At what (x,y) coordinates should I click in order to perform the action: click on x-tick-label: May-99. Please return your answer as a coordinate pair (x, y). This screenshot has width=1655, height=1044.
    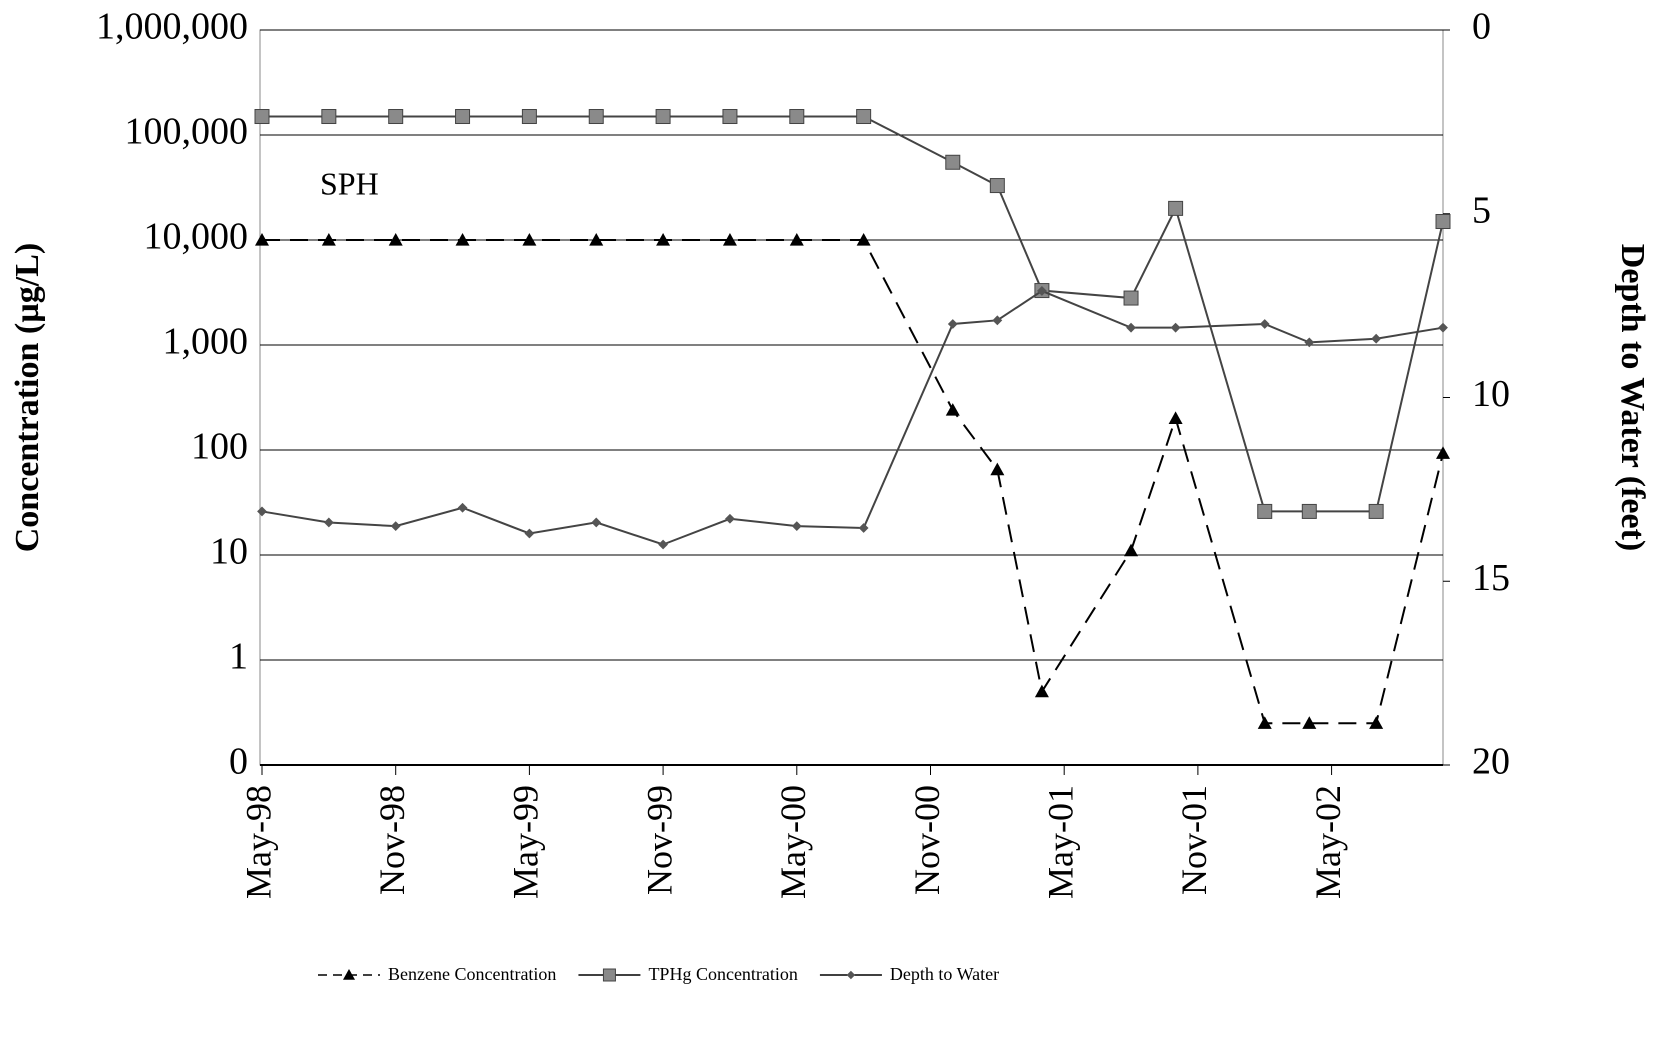
    Looking at the image, I should click on (526, 842).